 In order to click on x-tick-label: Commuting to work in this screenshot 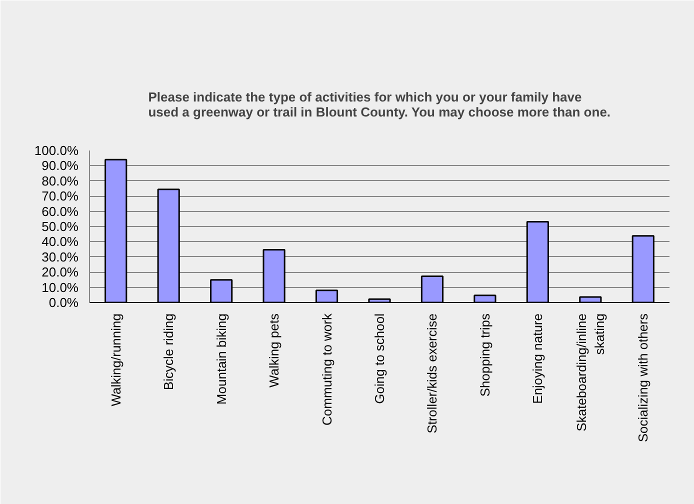, I will do `click(326, 369)`.